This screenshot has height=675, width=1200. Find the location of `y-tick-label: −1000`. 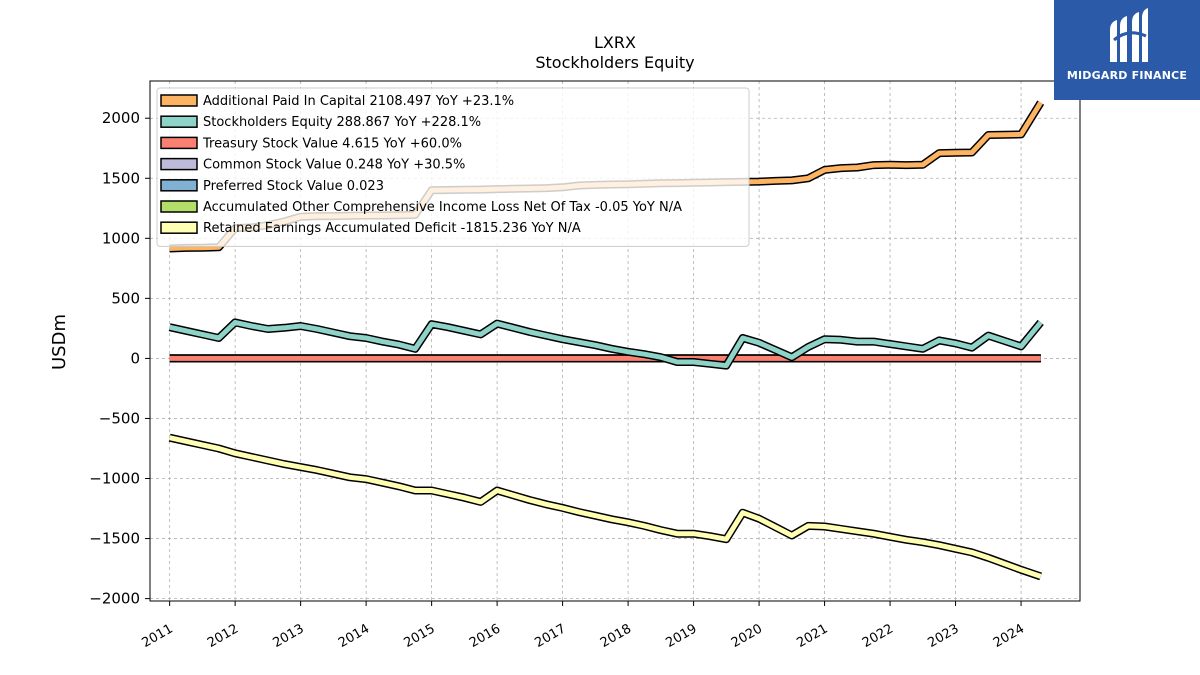

y-tick-label: −1000 is located at coordinates (114, 479).